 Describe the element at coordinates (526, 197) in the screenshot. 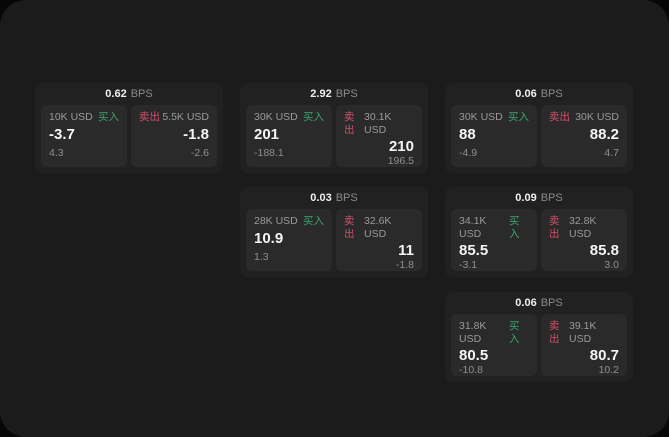

I see `bps-value: 0.09` at that location.